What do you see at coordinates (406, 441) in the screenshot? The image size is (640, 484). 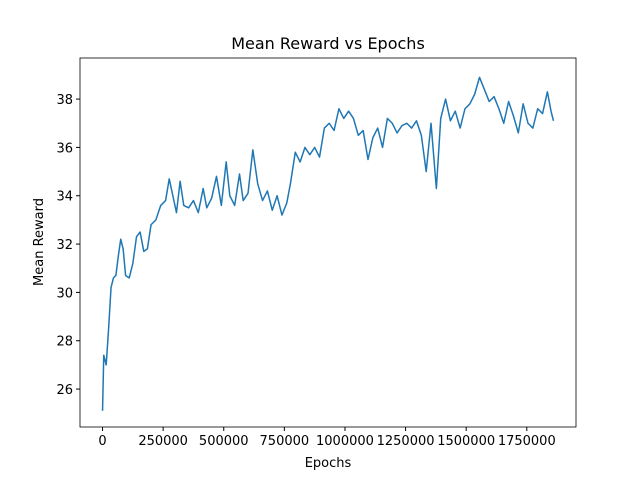 I see `x-tick-label: 1250000` at bounding box center [406, 441].